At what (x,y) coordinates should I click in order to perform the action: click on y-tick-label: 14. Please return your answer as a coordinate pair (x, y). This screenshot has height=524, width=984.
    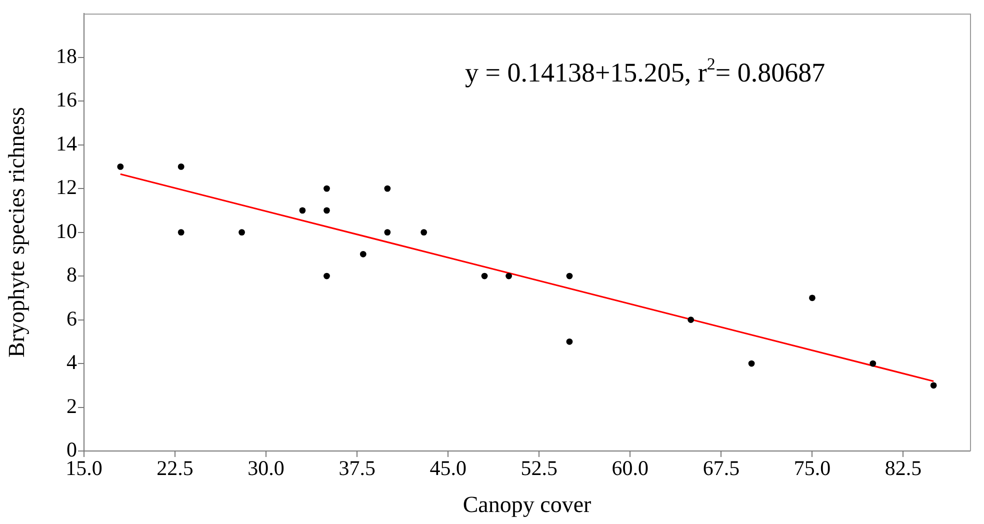
    Looking at the image, I should click on (67, 143).